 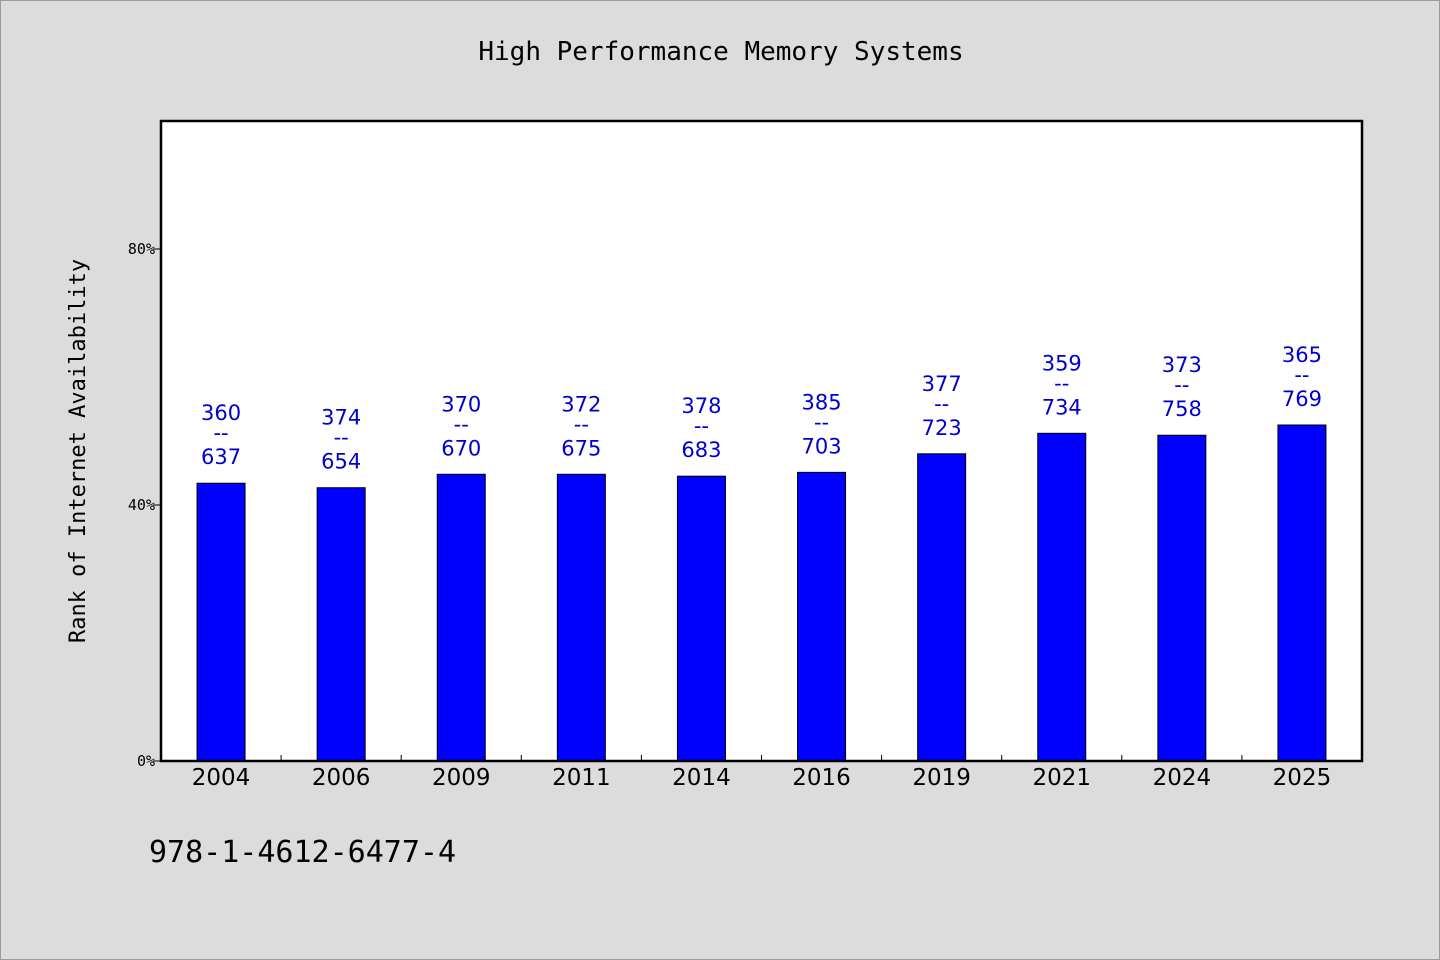 I want to click on data-label-top: 360, so click(x=221, y=413).